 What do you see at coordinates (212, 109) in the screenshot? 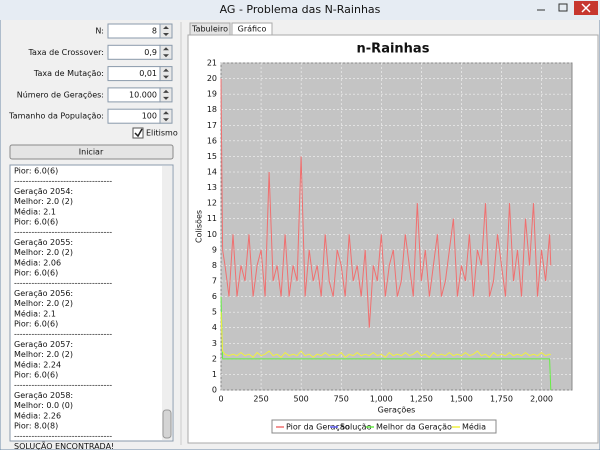
I see `y-tick-label: 18` at bounding box center [212, 109].